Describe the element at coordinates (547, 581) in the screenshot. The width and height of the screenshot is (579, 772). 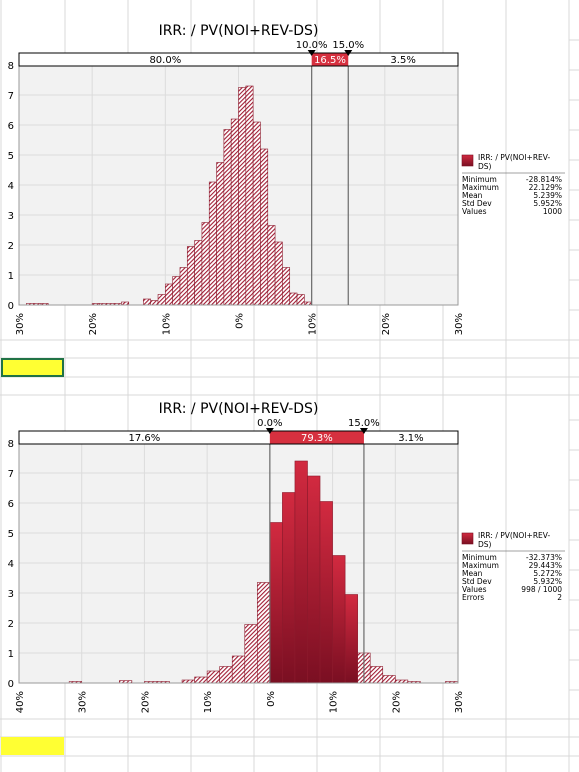
I see `legend-stat-value: 5.932%` at that location.